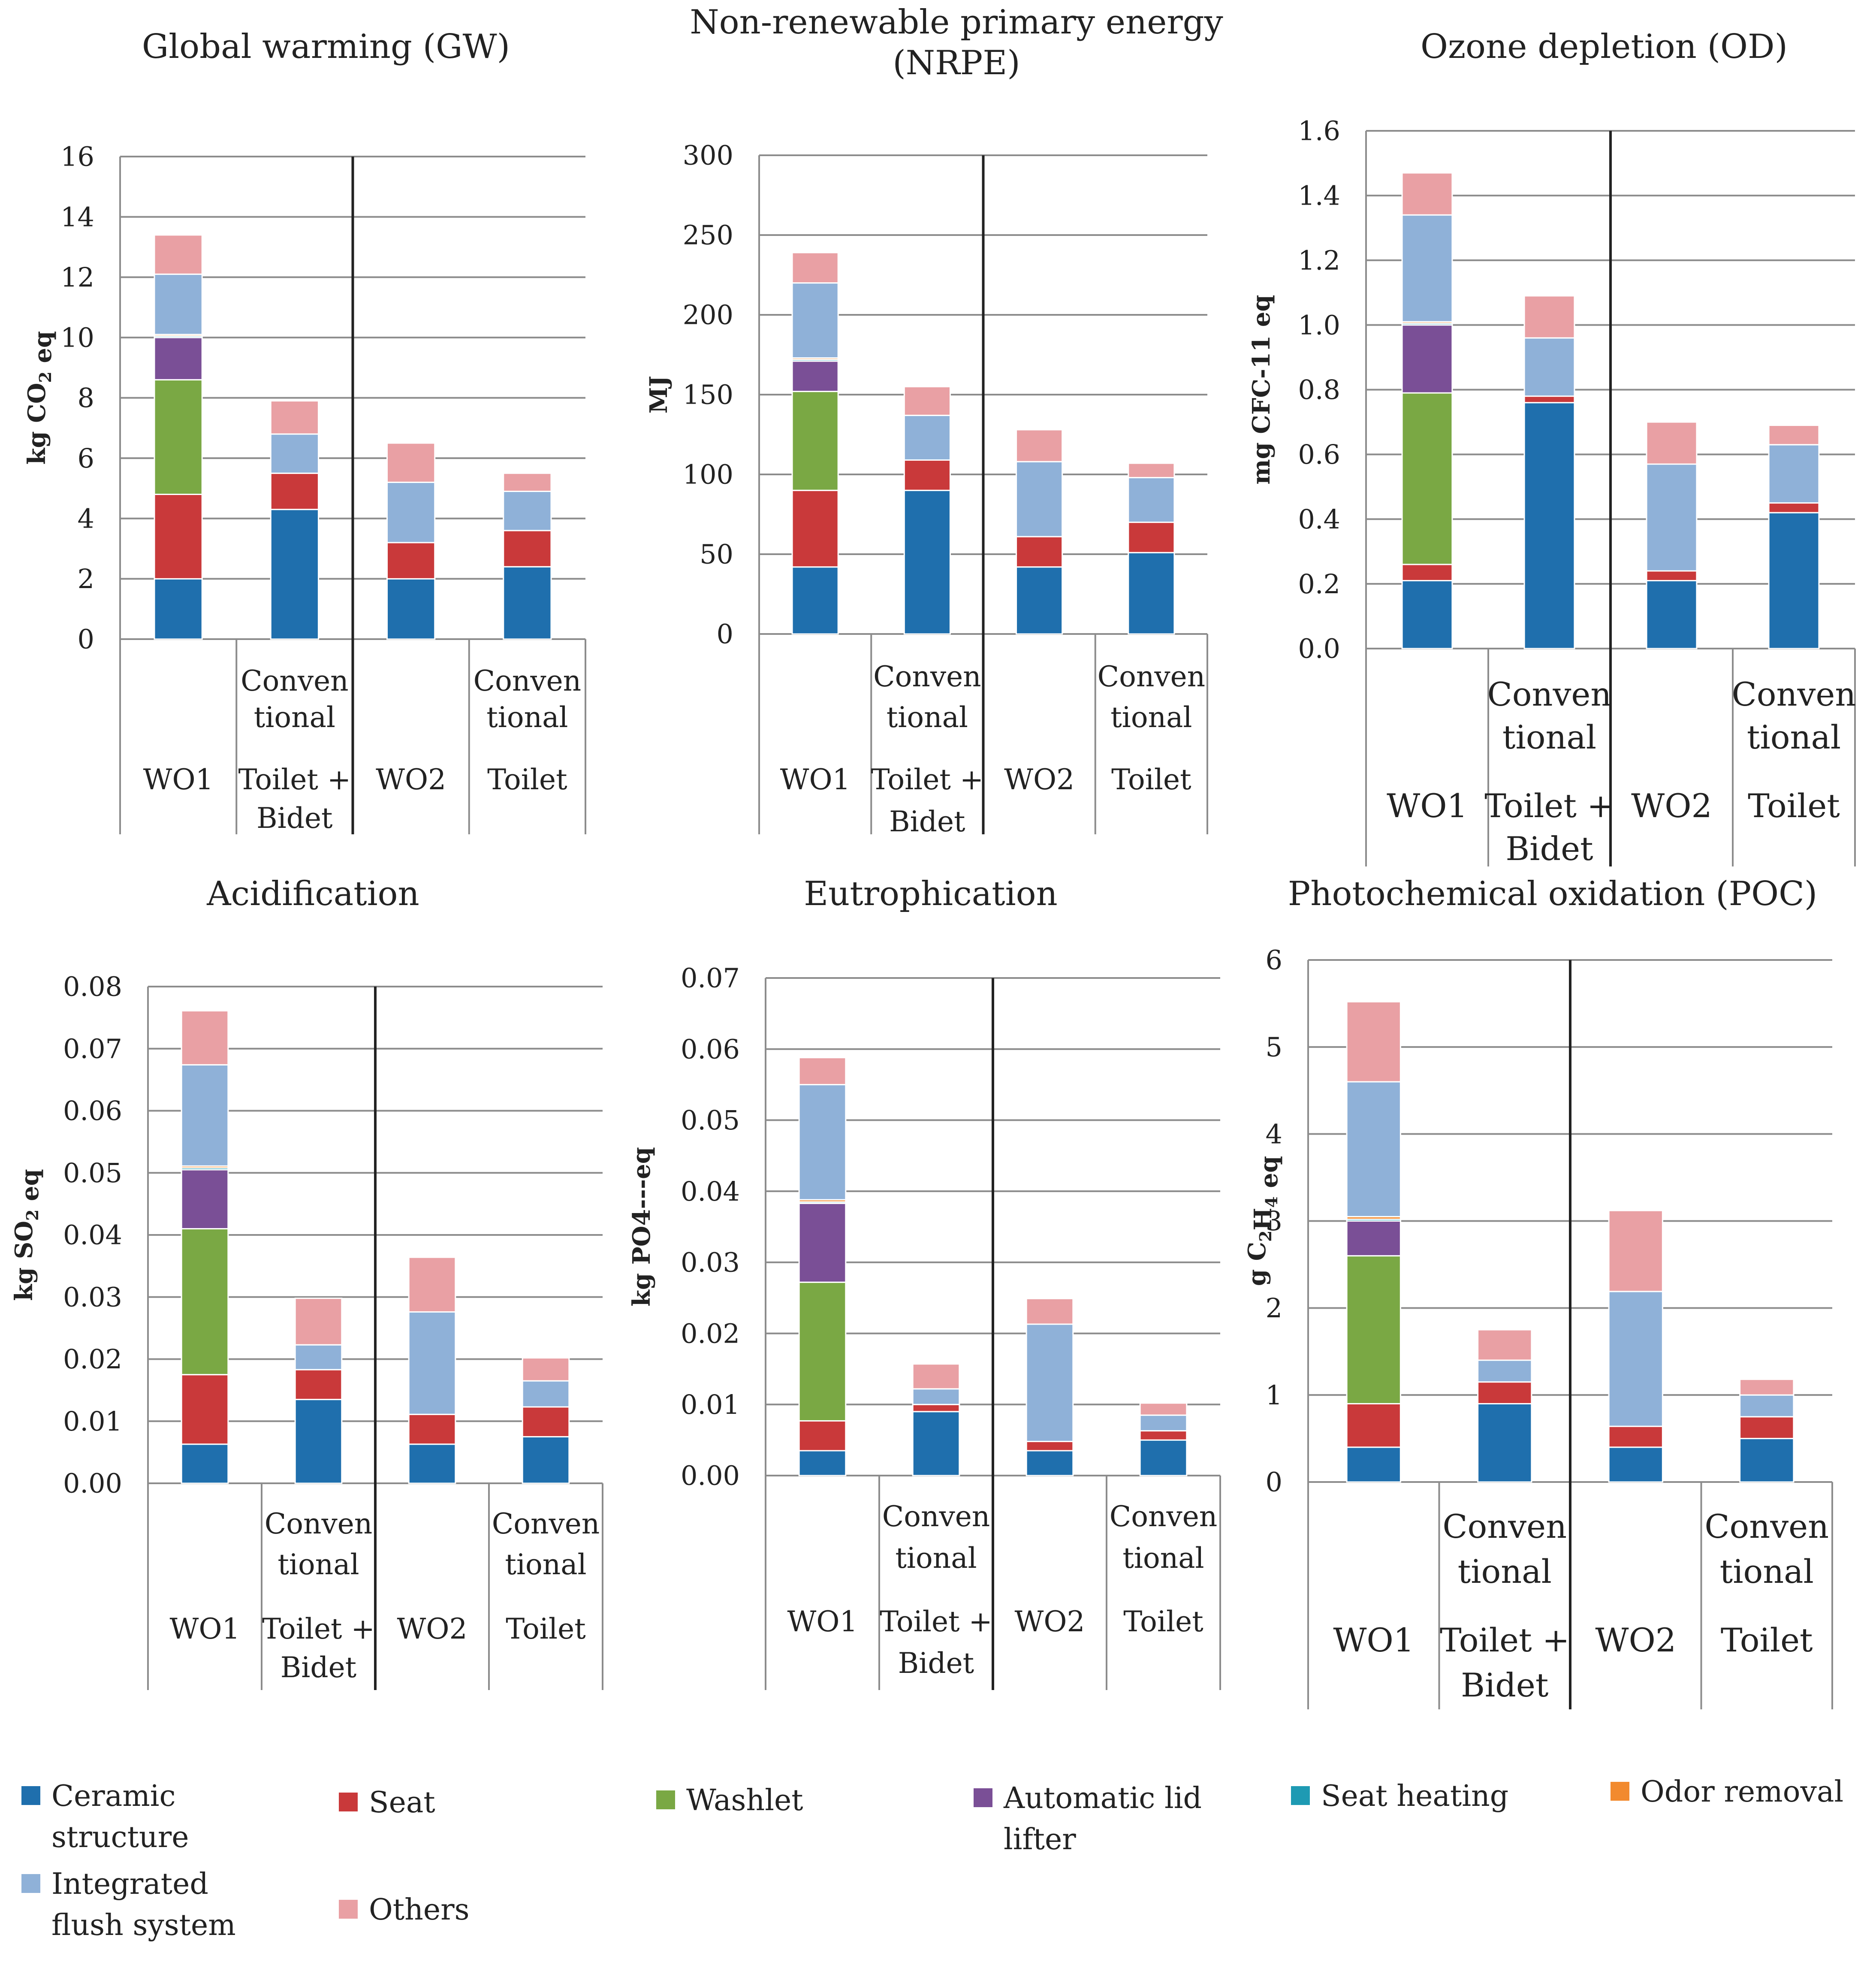  Describe the element at coordinates (86, 398) in the screenshot. I see `y-tick-label: 8` at that location.